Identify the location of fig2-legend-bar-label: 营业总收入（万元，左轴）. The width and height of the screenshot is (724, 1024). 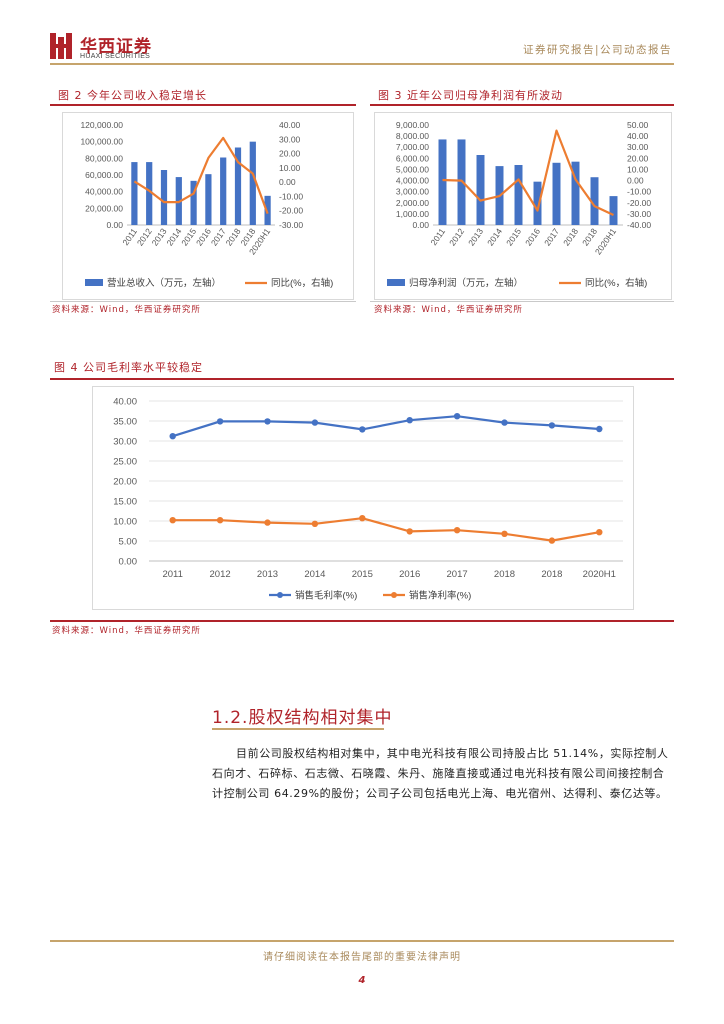
(164, 283).